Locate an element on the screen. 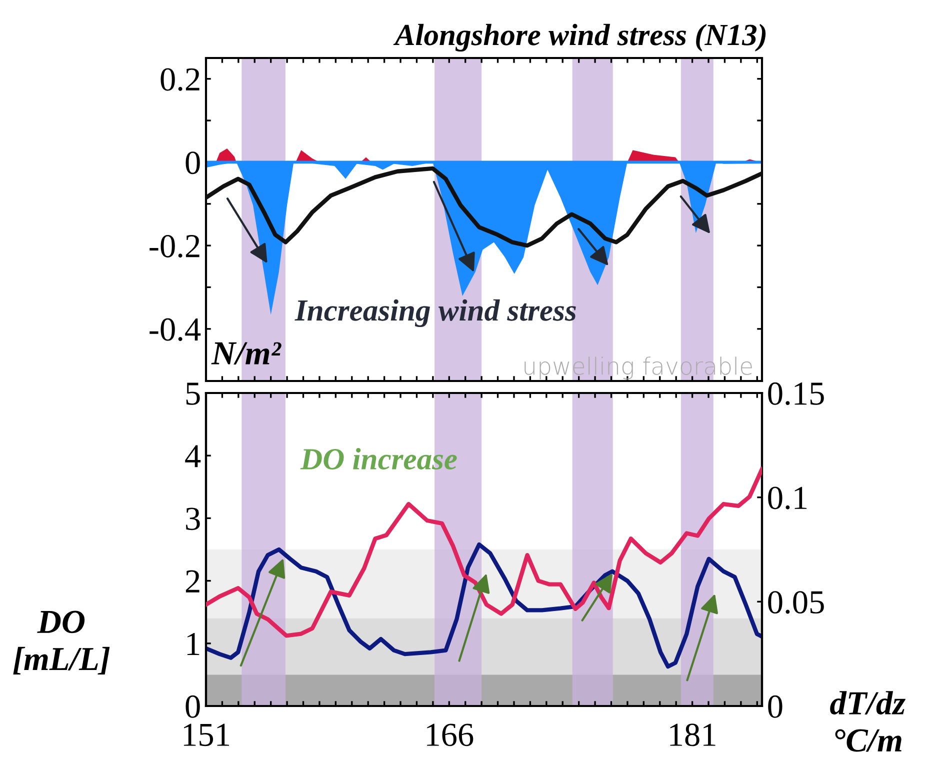 Image resolution: width=926 pixels, height=782 pixels. y2-tick-label: 0.15 is located at coordinates (796, 394).